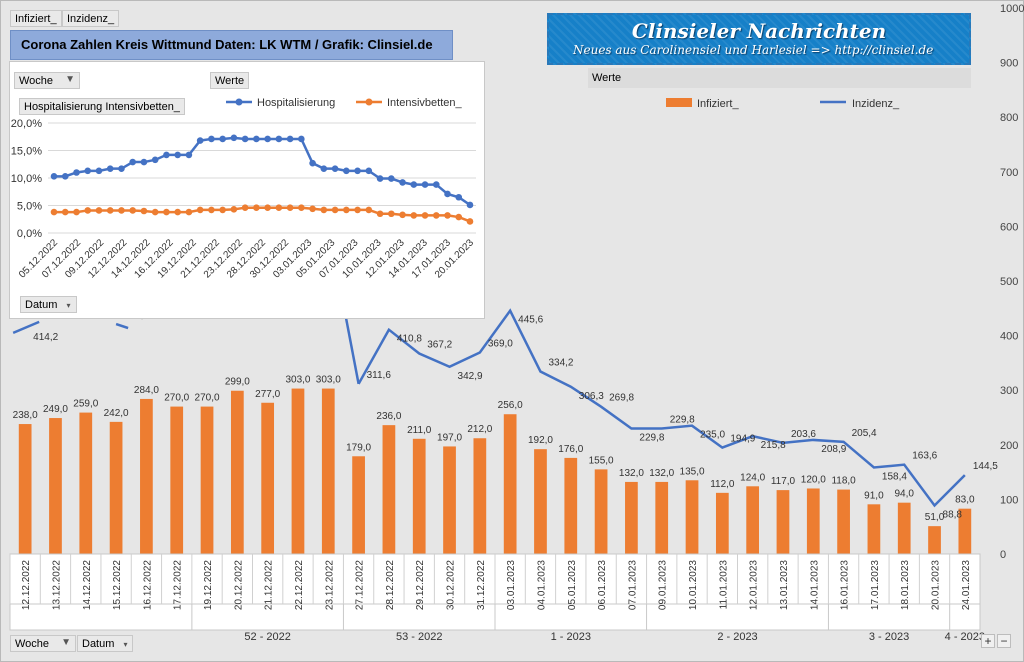  What do you see at coordinates (754, 585) in the screenshot?
I see `x-tick-label: 12.01.2023` at bounding box center [754, 585].